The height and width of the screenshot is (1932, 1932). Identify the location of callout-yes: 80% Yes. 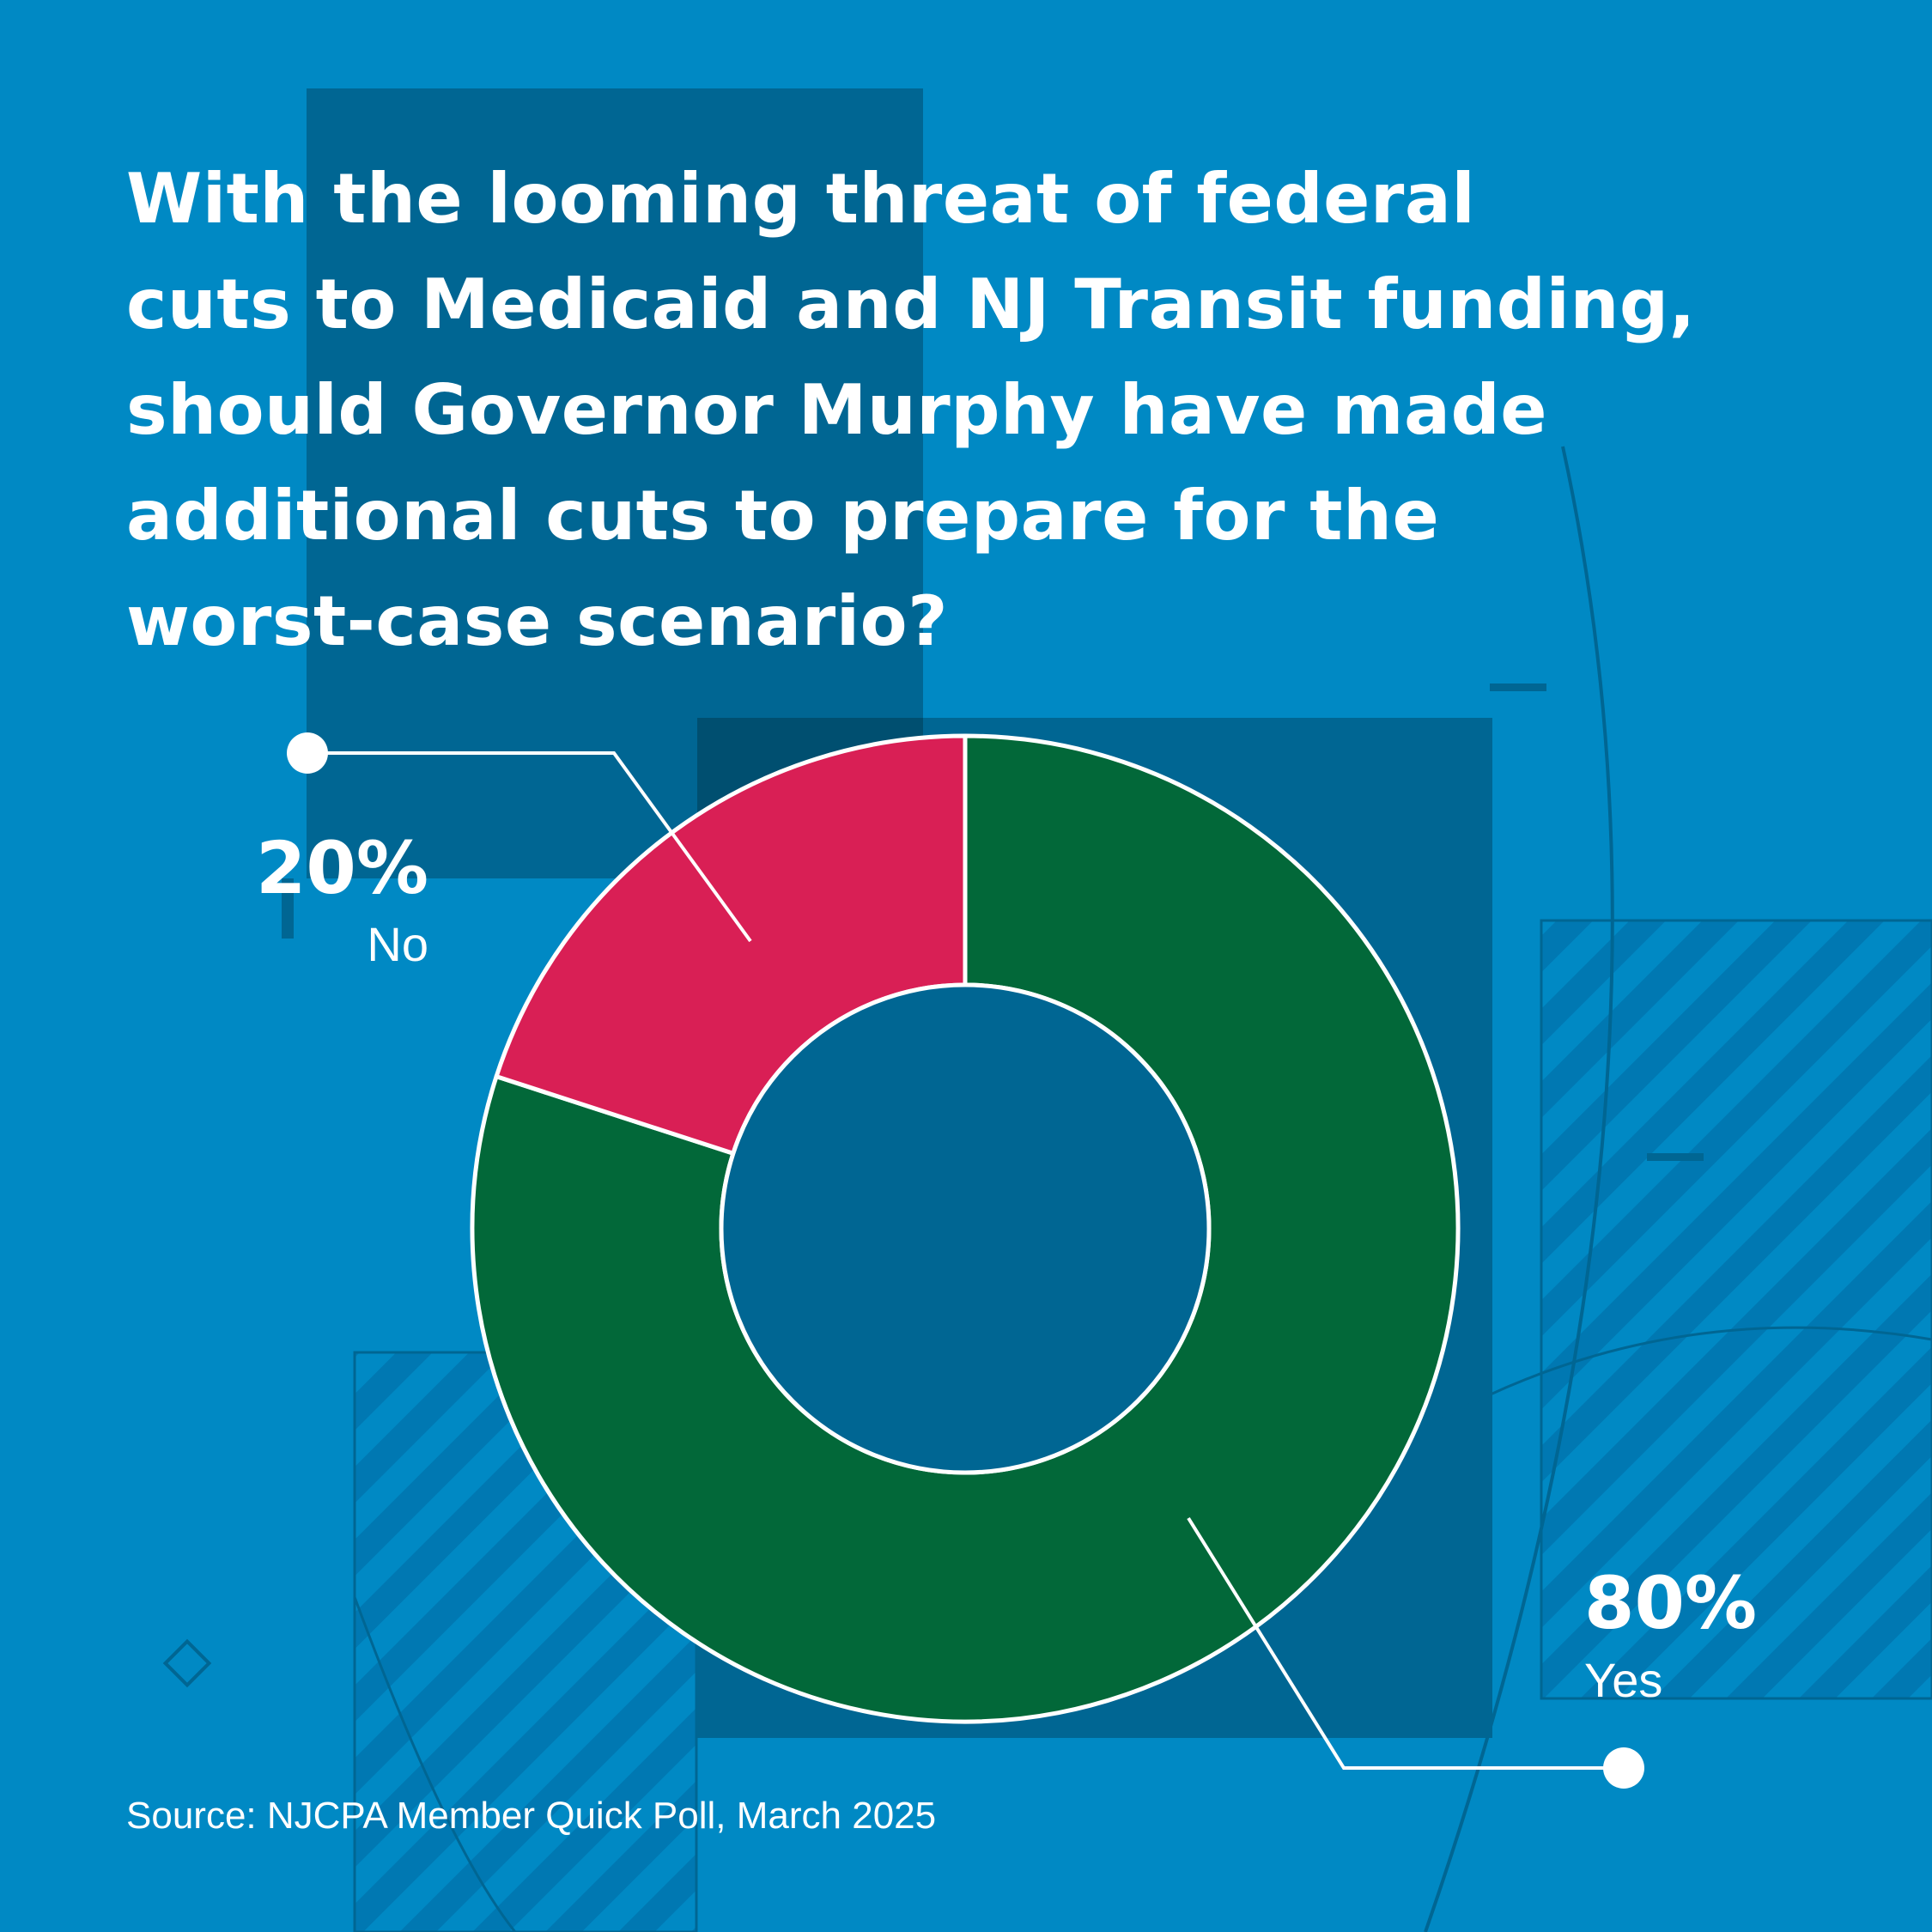
(1472, 1653).